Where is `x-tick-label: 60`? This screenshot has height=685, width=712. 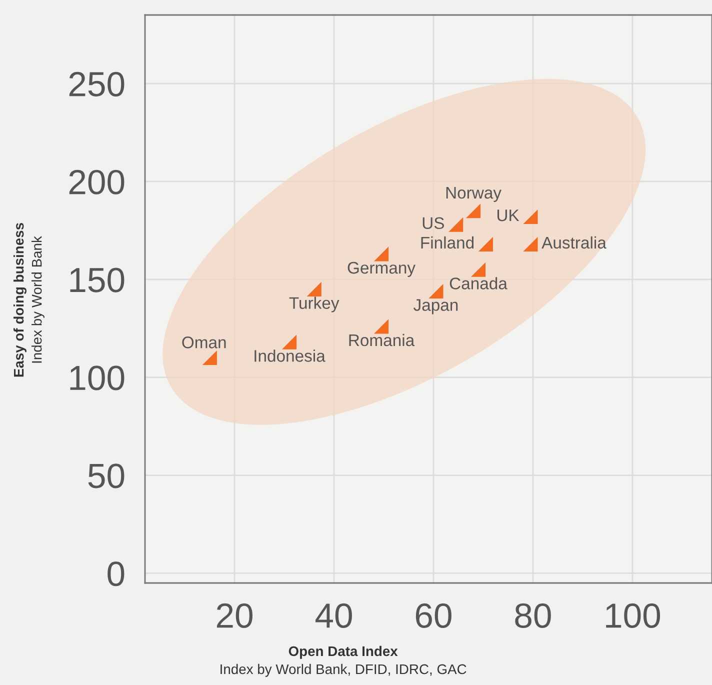
x-tick-label: 60 is located at coordinates (434, 615).